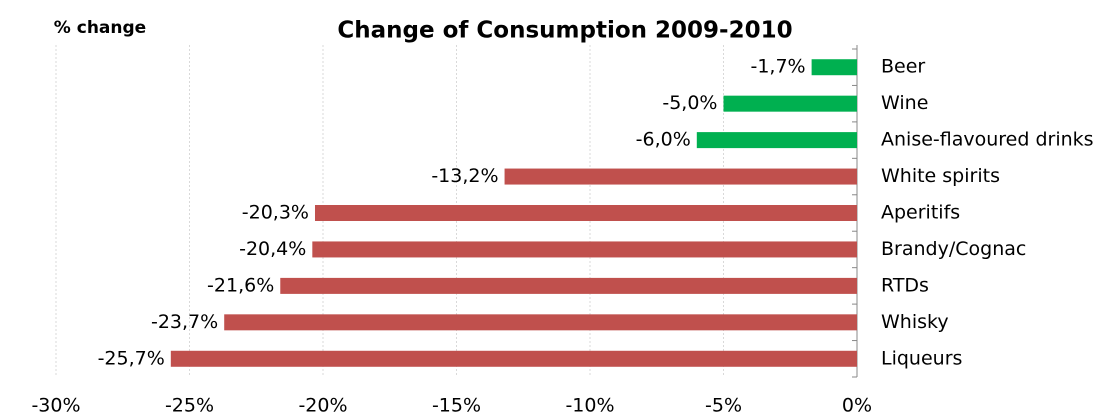  I want to click on x-tick-label: -10%, so click(589, 406).